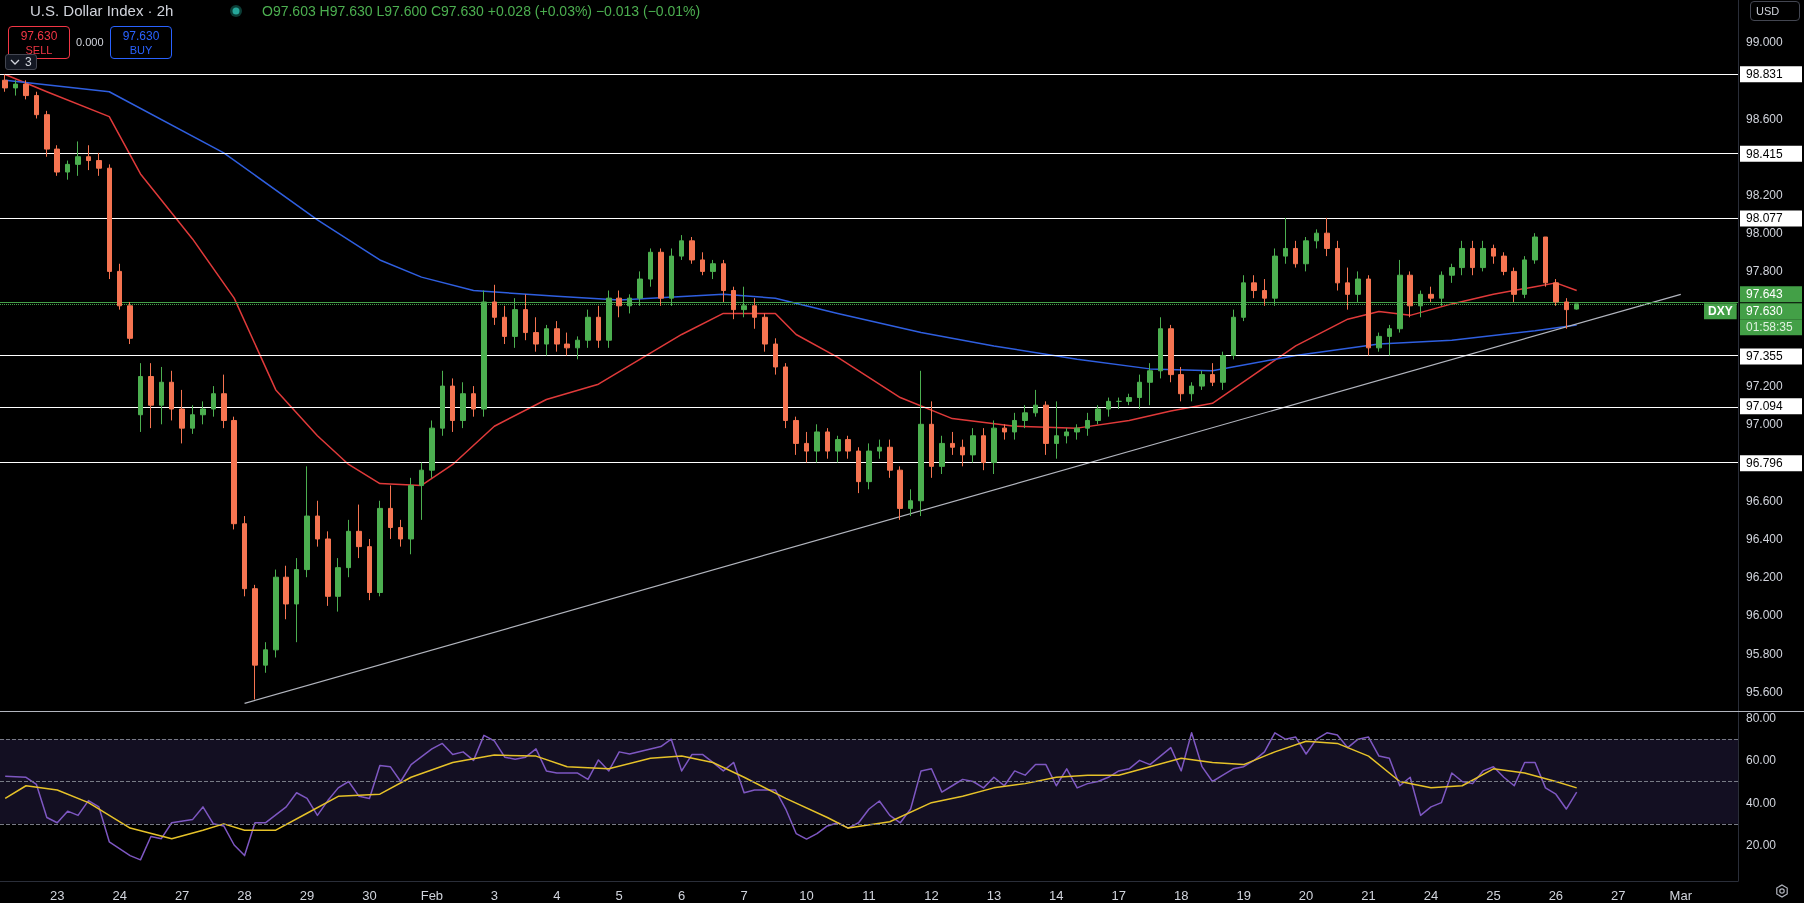 This screenshot has height=903, width=1804. Describe the element at coordinates (1761, 845) in the screenshot. I see `y-tick-label: 20.00` at that location.